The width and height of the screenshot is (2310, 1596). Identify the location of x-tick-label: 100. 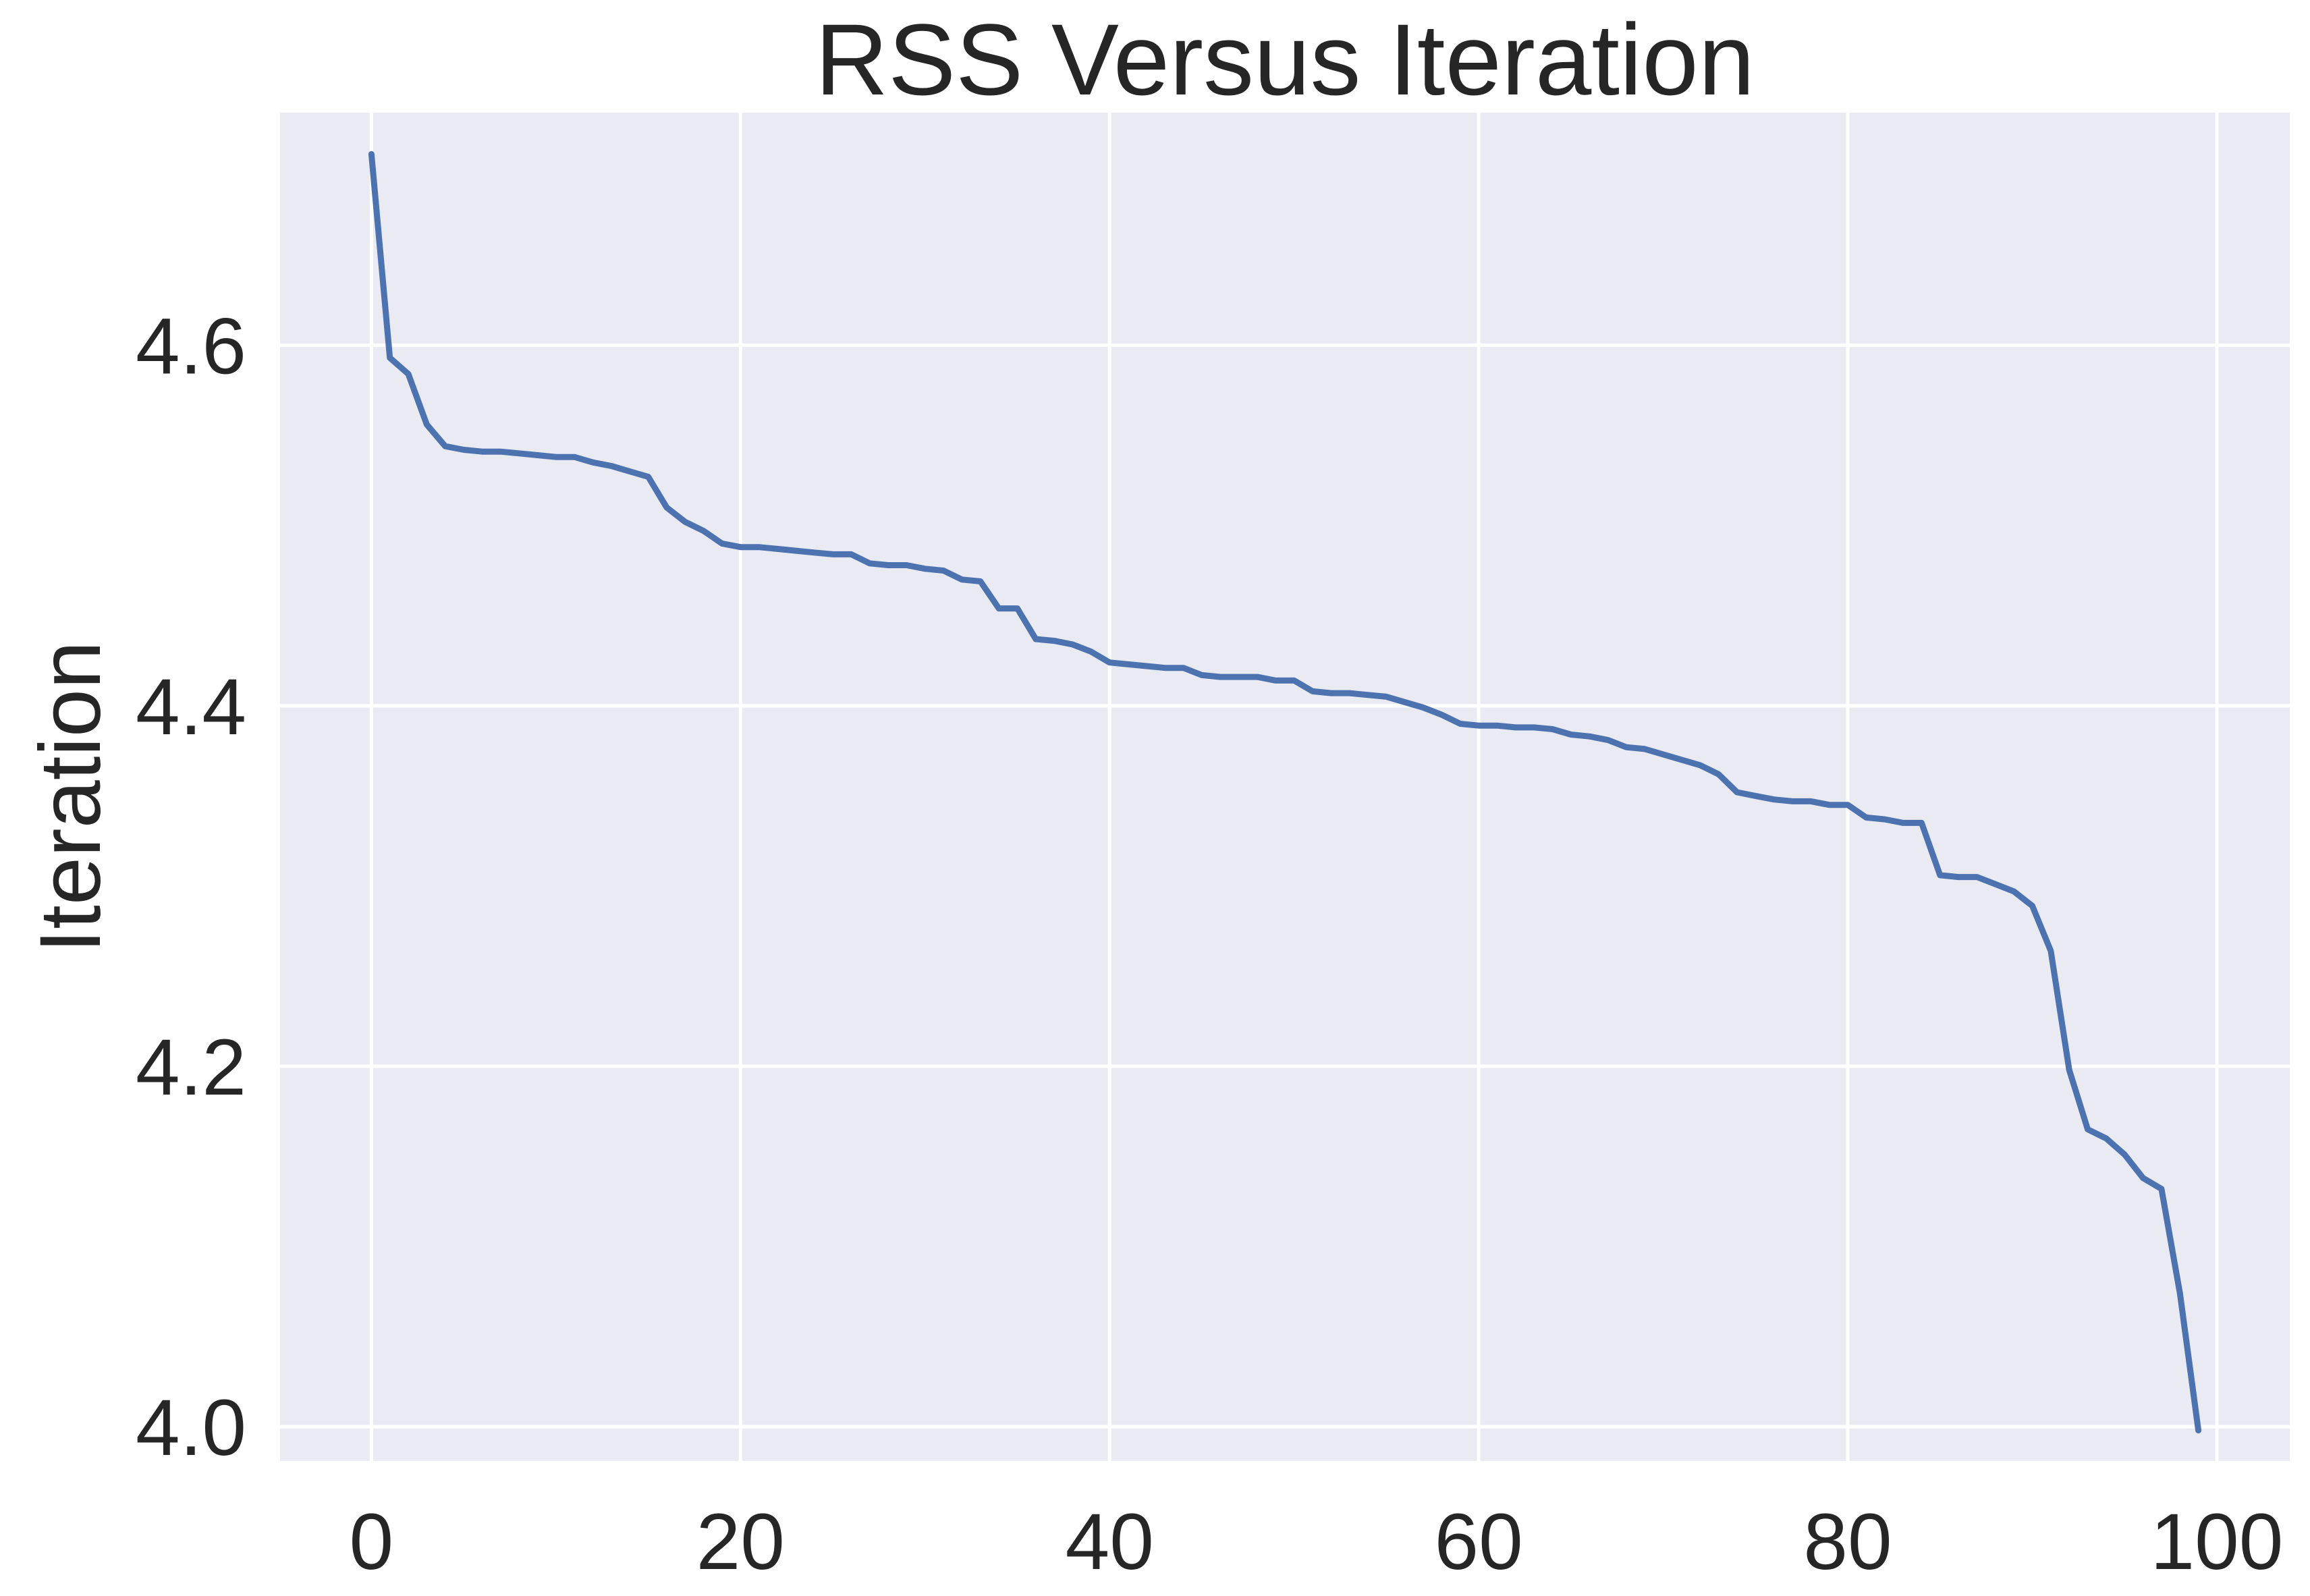
(2217, 1542).